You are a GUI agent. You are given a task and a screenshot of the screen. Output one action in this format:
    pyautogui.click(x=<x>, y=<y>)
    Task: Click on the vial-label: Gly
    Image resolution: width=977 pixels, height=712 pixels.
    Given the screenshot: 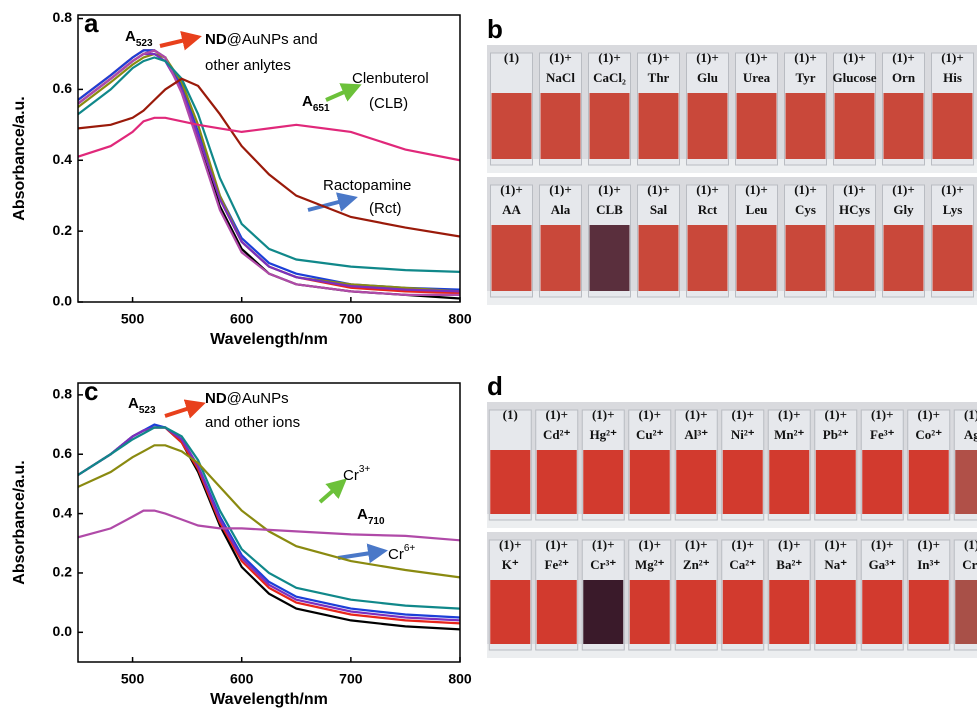 What is the action you would take?
    pyautogui.click(x=903, y=209)
    